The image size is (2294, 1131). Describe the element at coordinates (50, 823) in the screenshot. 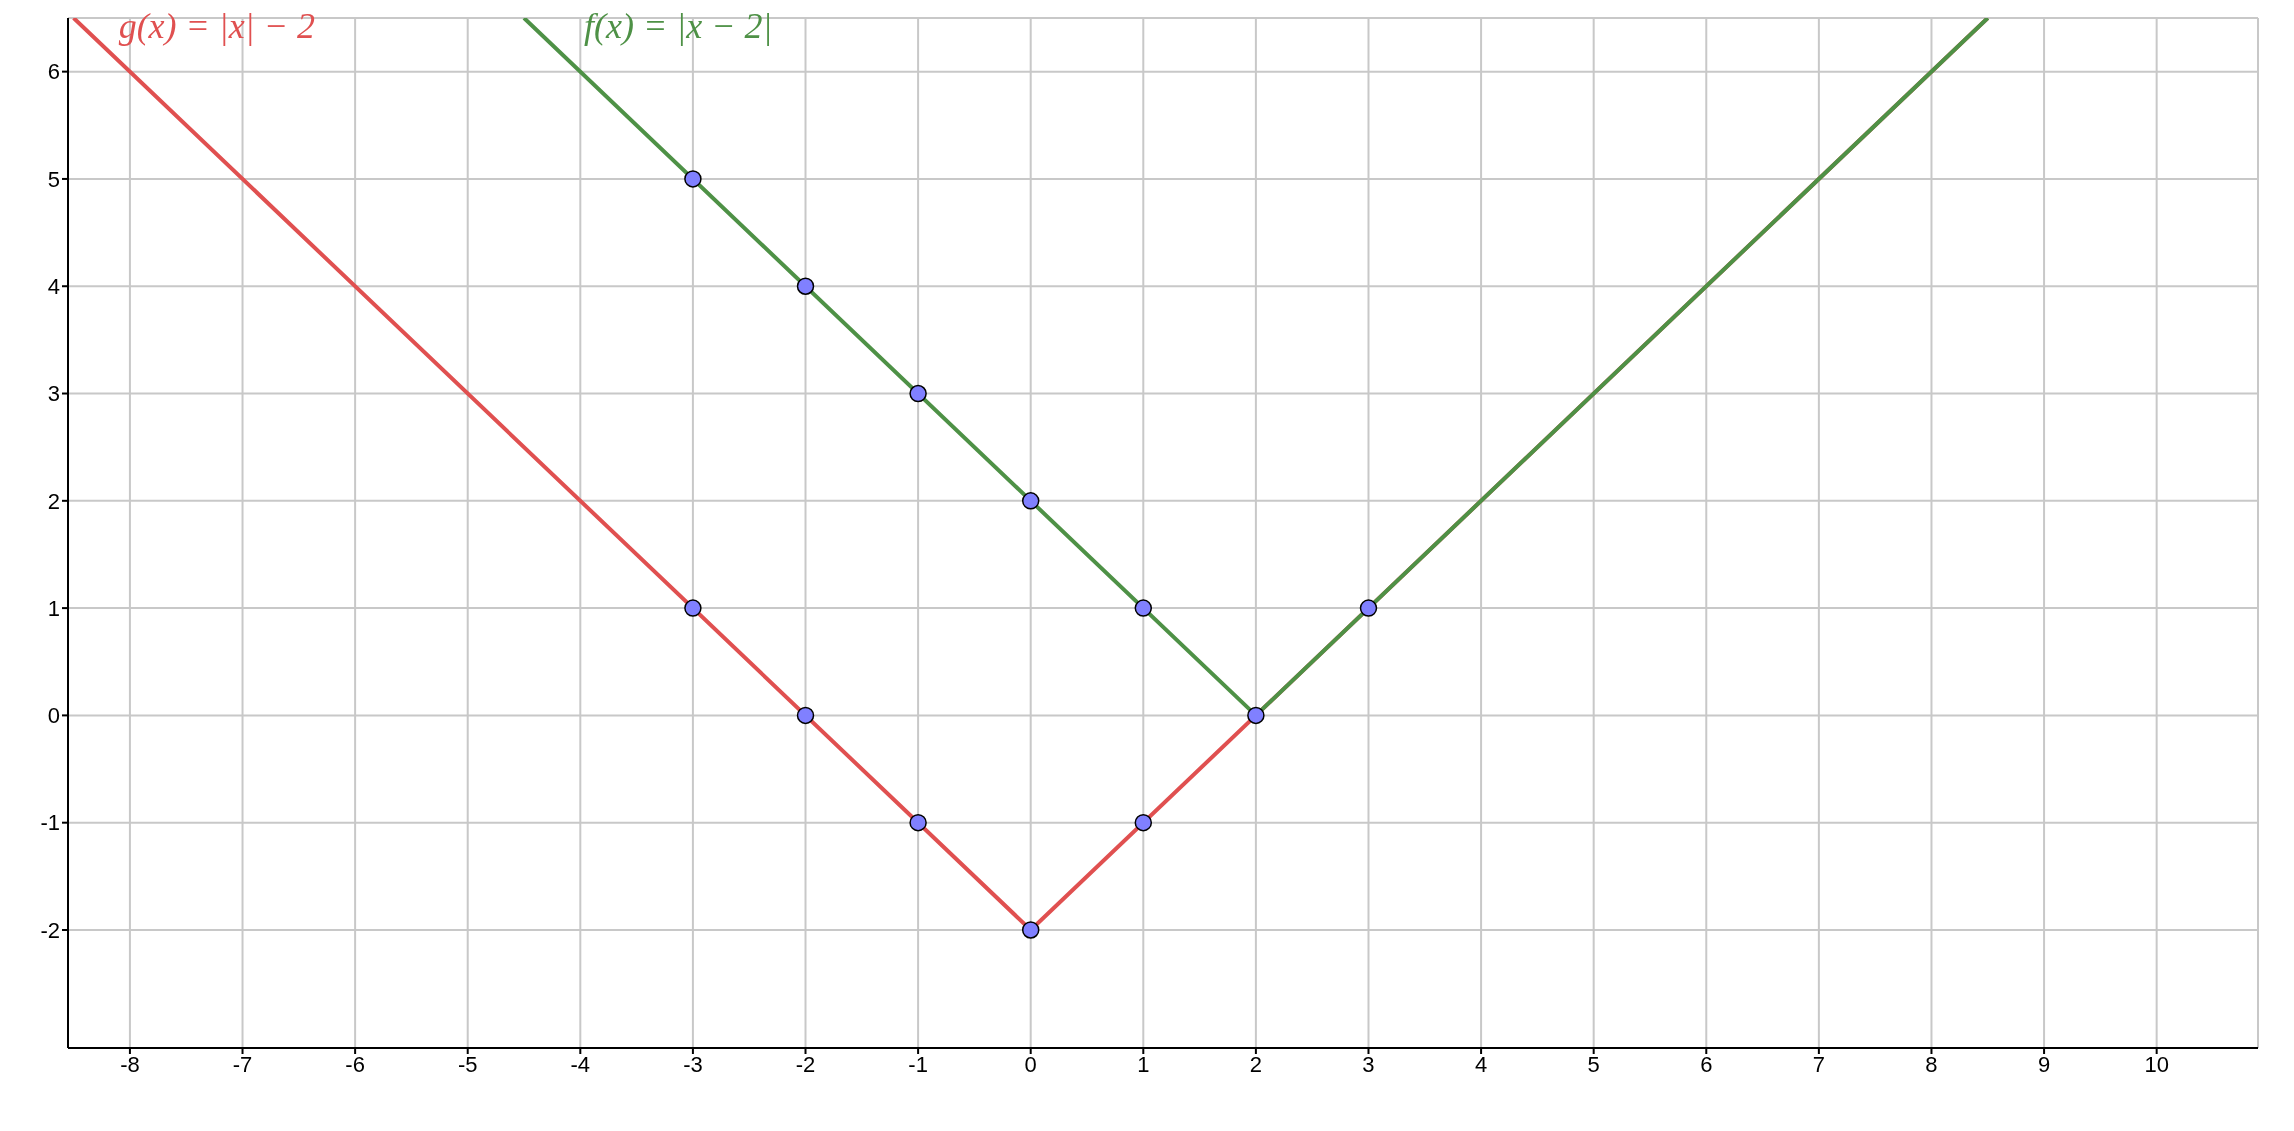

I see `y-tick-label: -1` at that location.